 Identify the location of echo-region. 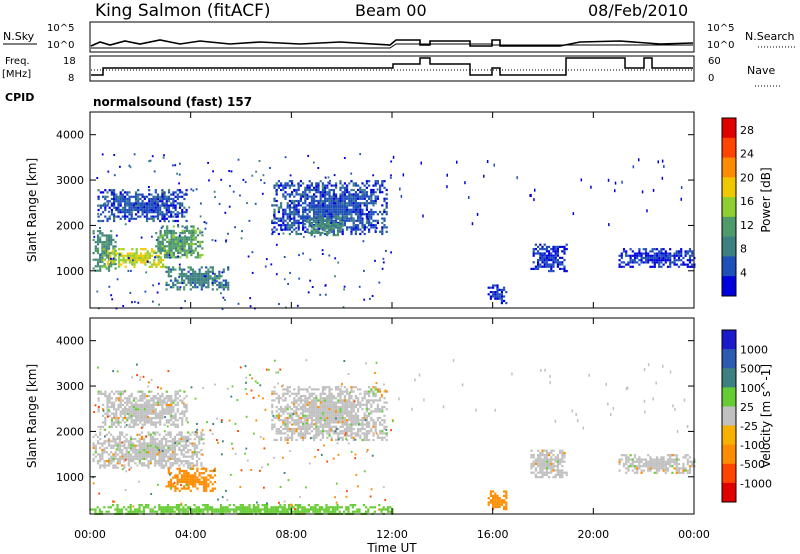
(323, 226).